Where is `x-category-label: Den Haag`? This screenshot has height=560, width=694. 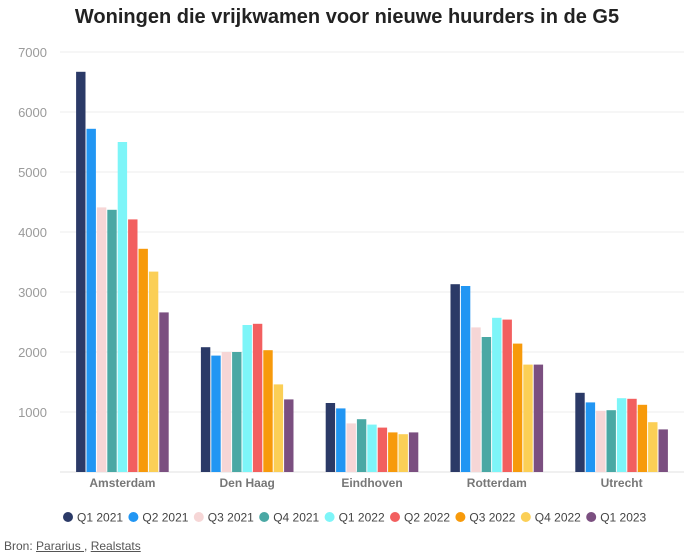
x-category-label: Den Haag is located at coordinates (247, 483).